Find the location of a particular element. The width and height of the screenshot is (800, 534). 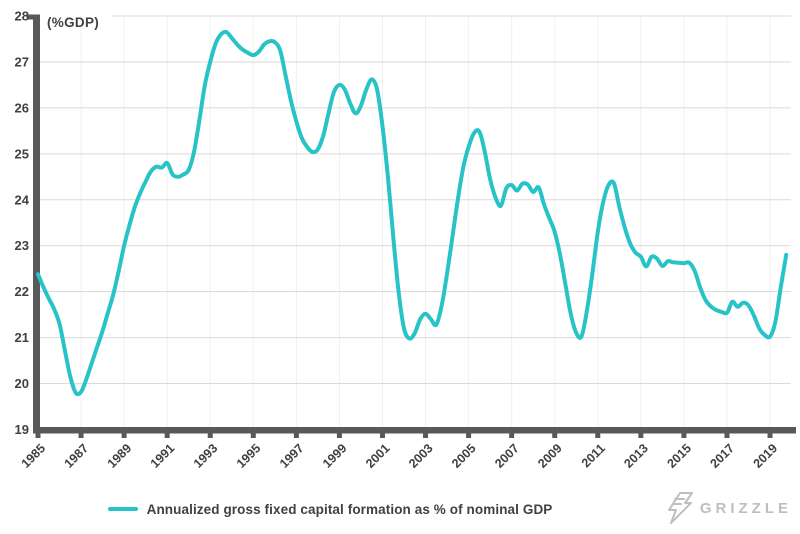

y-axis-bar is located at coordinates (36, 224).